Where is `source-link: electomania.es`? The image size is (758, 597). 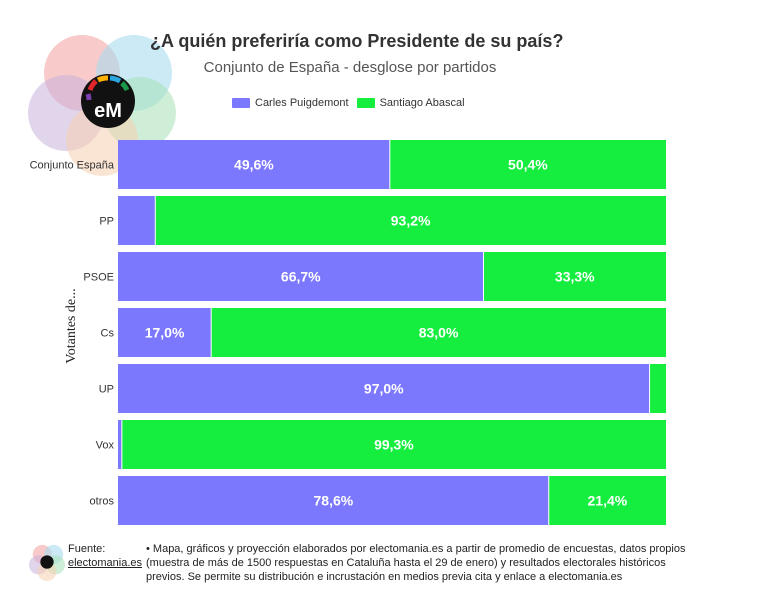 source-link: electomania.es is located at coordinates (105, 563).